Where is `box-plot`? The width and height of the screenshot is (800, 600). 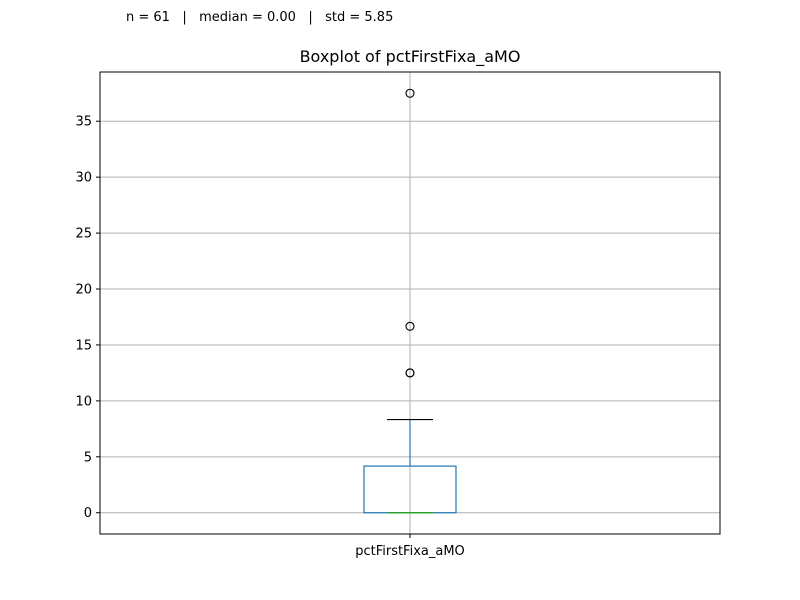 box-plot is located at coordinates (410, 301).